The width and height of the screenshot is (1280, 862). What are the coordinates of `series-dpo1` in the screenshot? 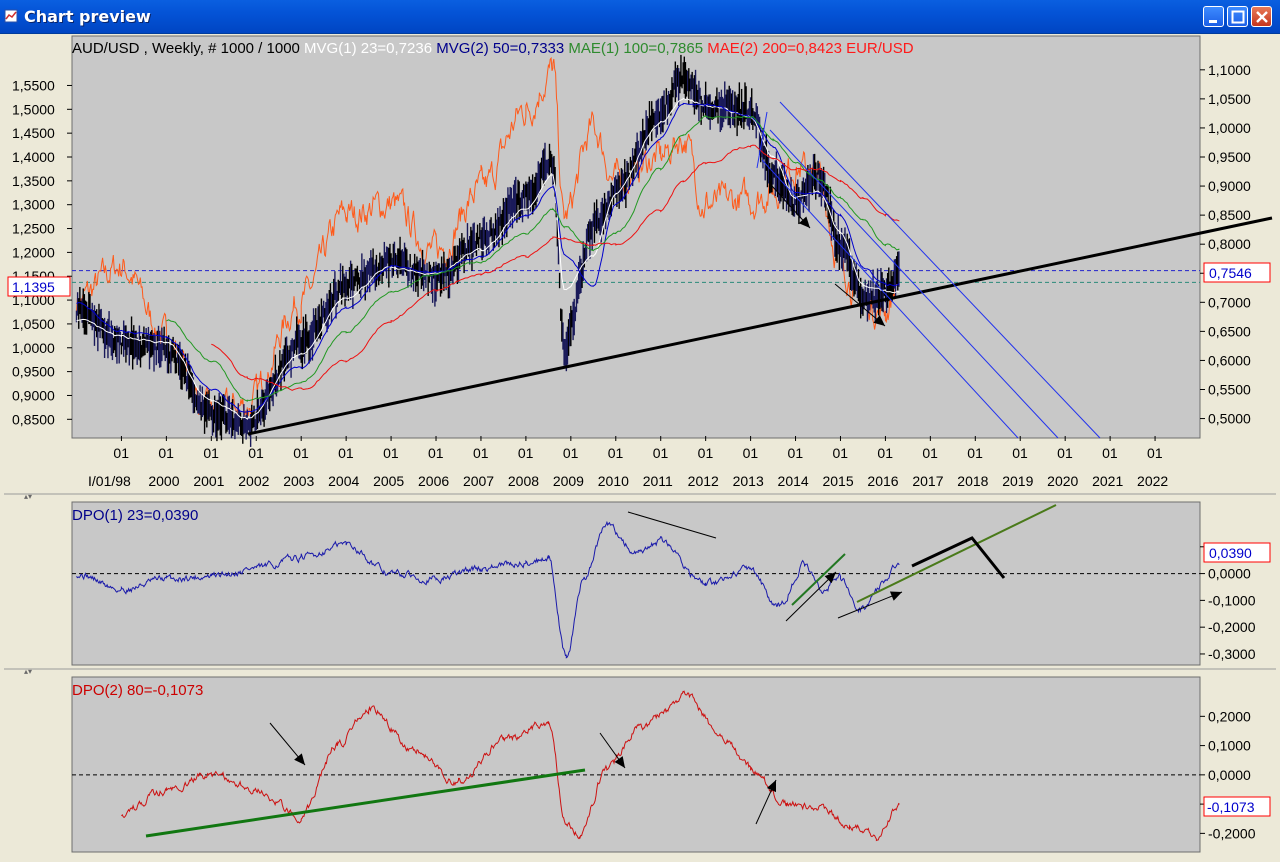 It's located at (488, 590).